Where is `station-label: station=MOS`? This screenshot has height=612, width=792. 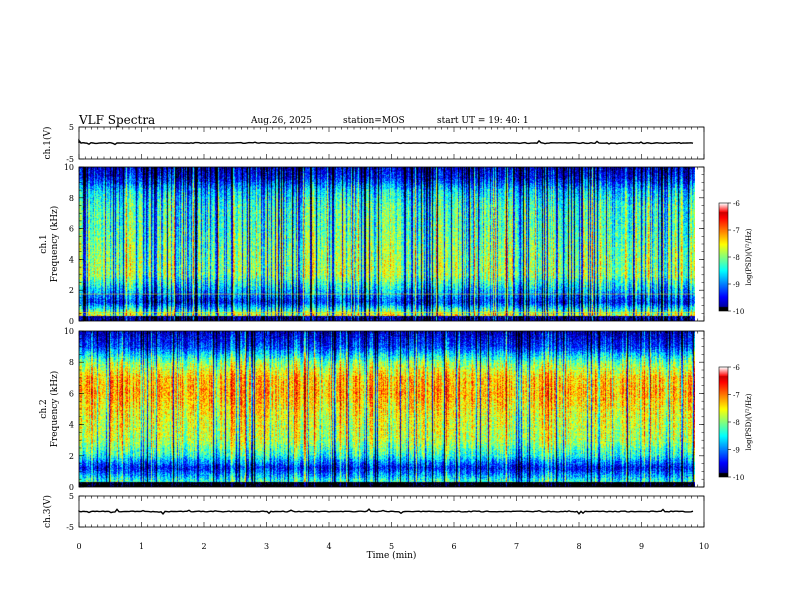
station-label: station=MOS is located at coordinates (374, 121).